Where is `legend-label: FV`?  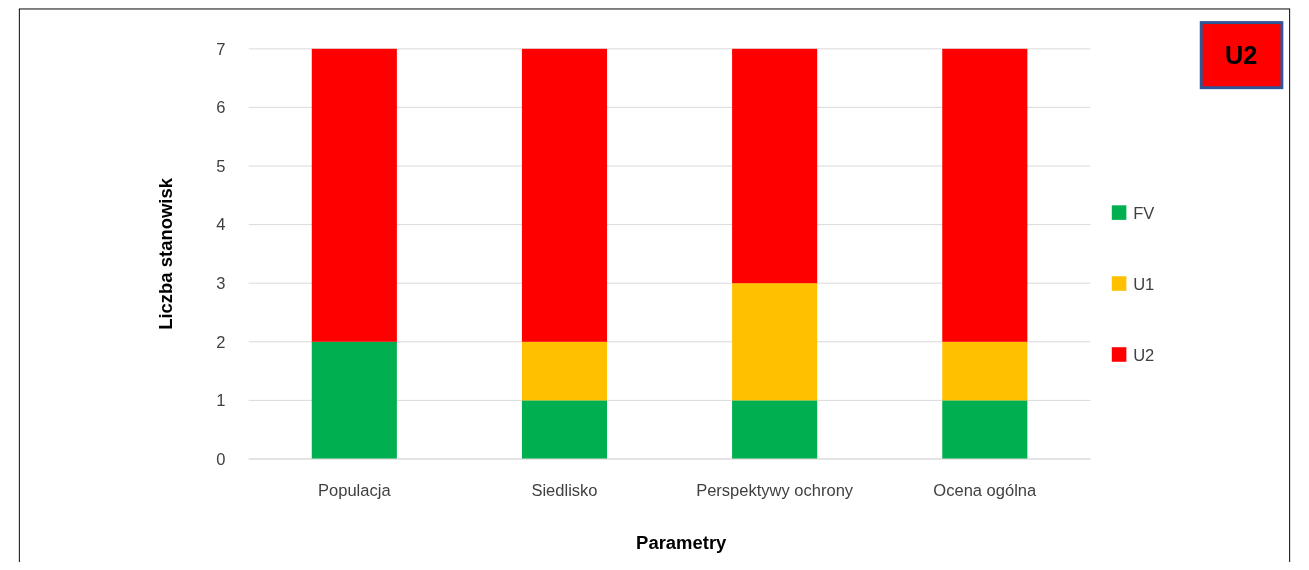 legend-label: FV is located at coordinates (1144, 213).